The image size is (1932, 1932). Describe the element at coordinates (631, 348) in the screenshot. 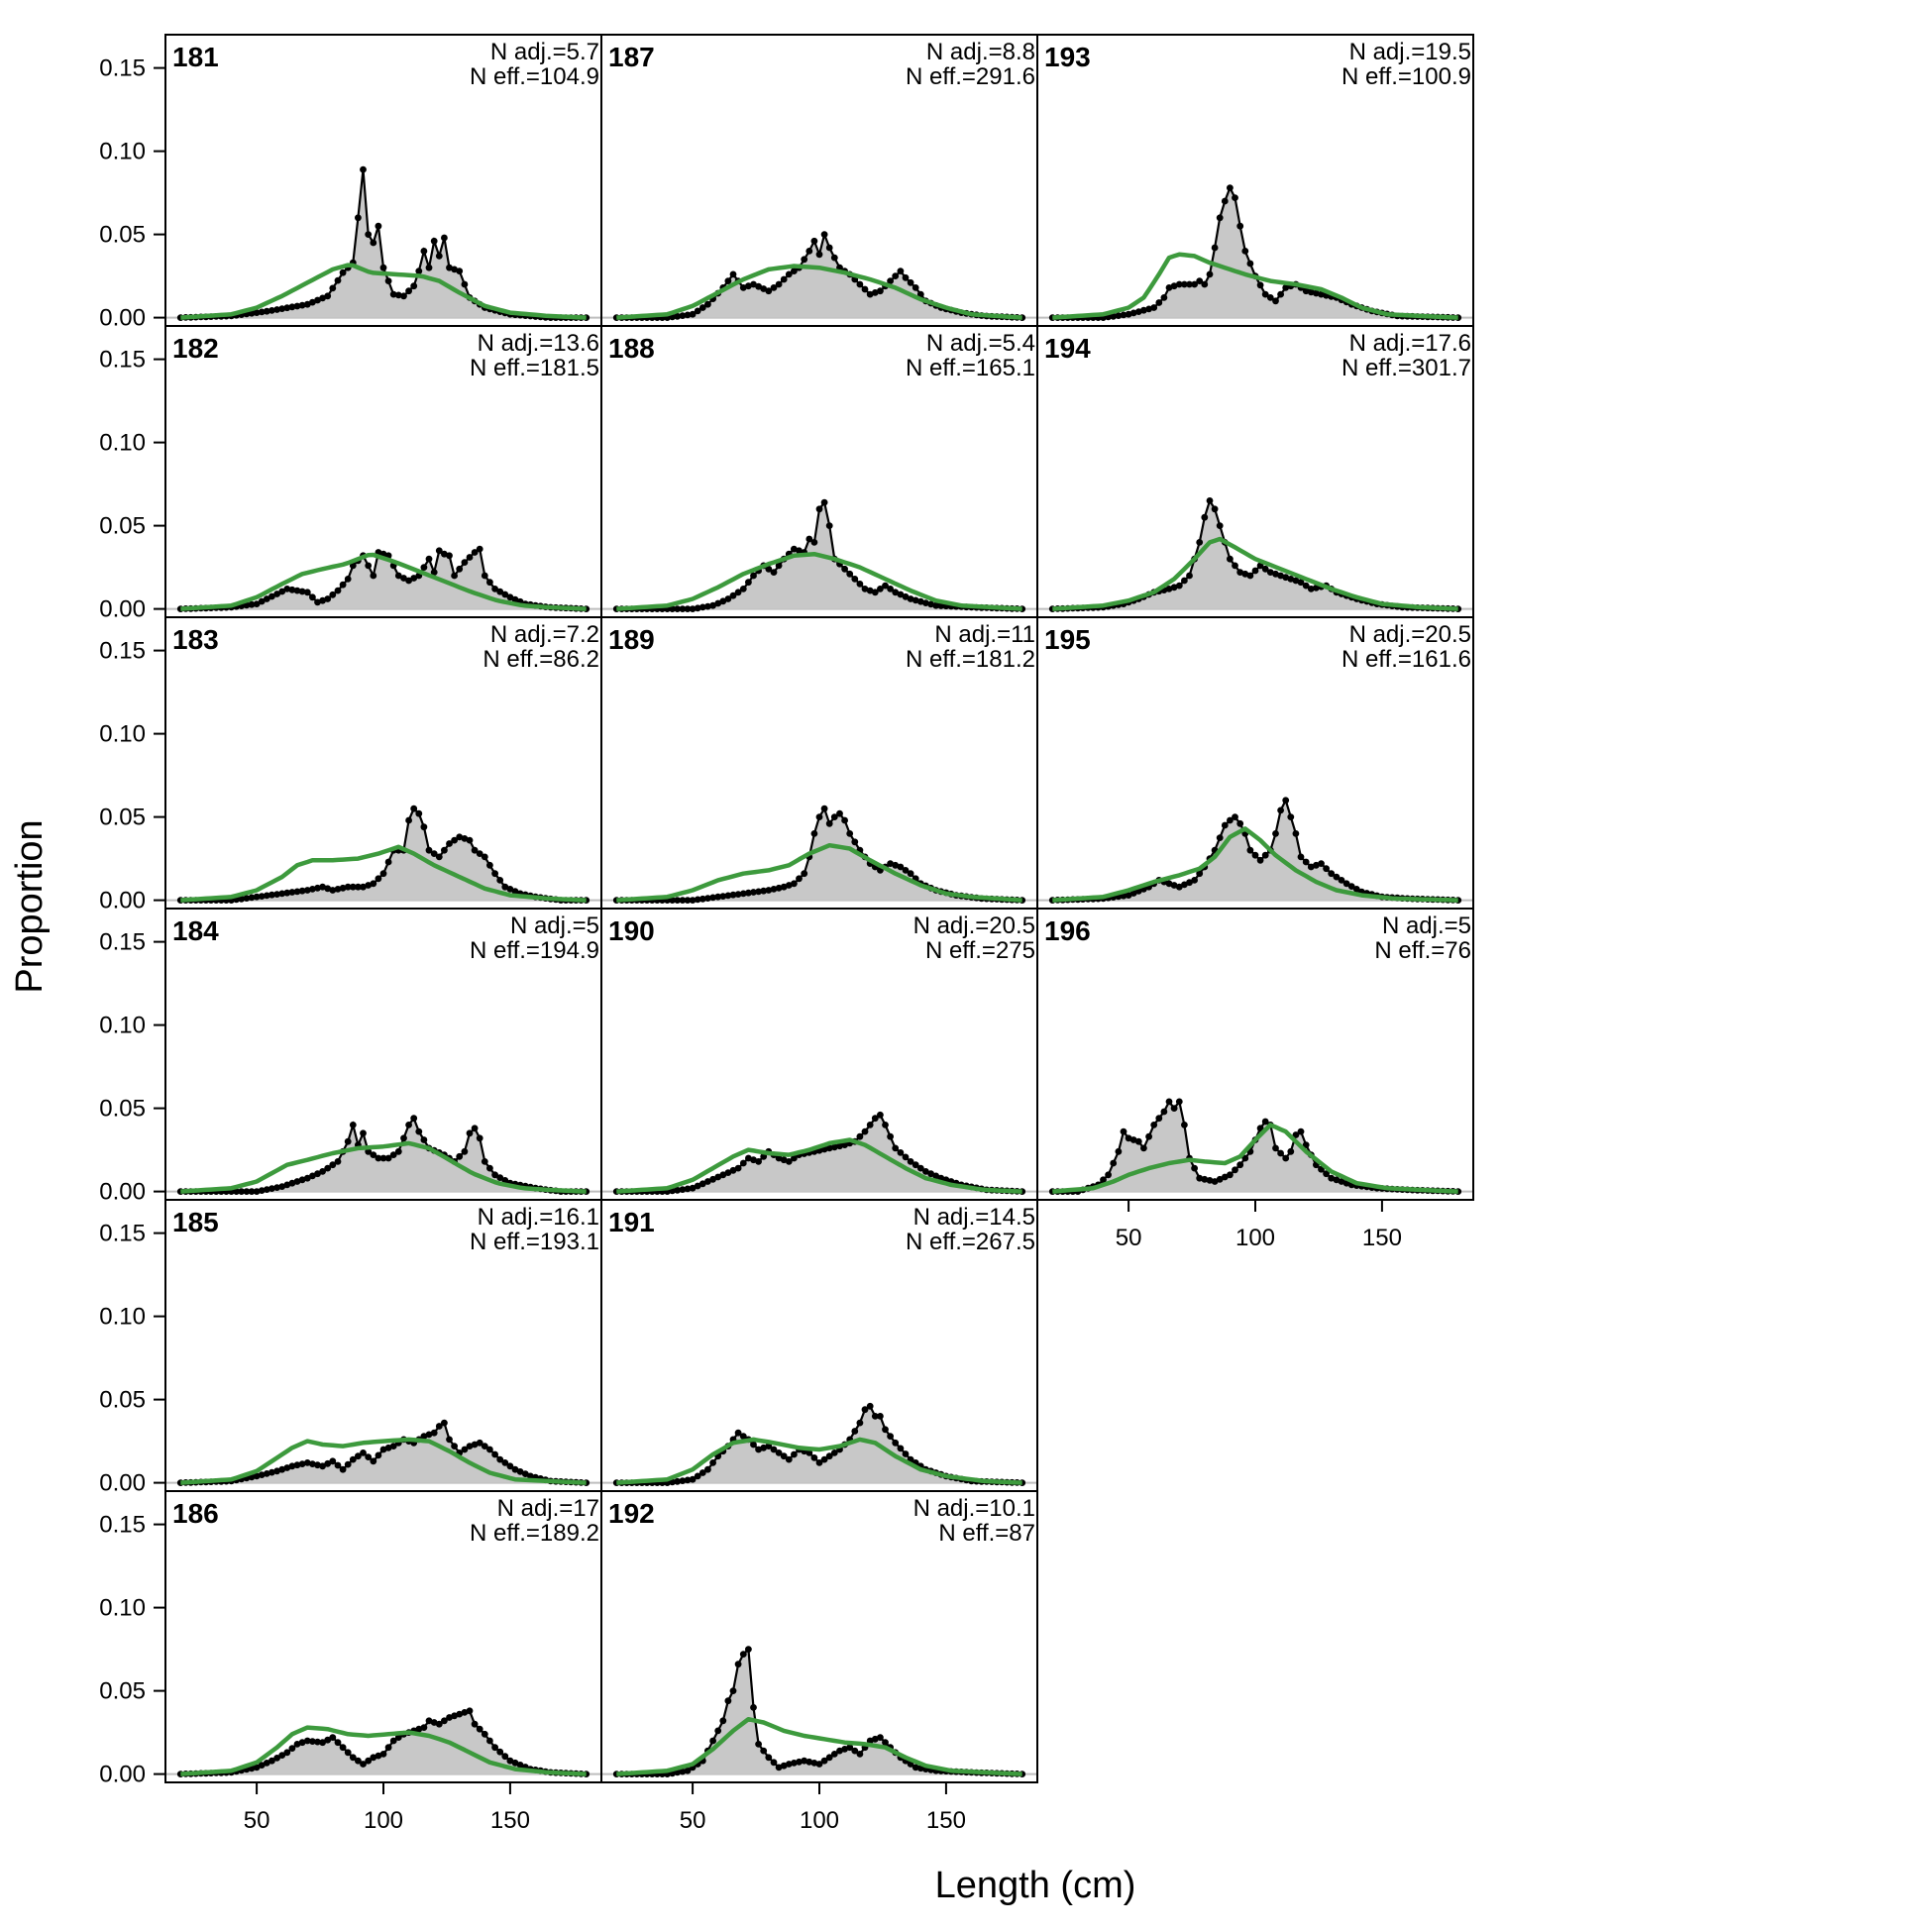

I see `panel-label: 188` at that location.